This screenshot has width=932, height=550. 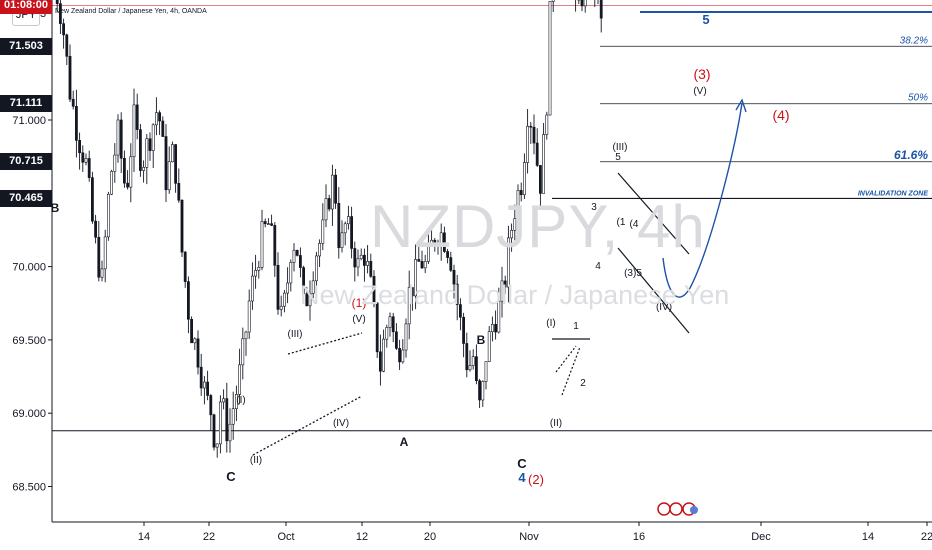 What do you see at coordinates (231, 476) in the screenshot?
I see `wave-label: C` at bounding box center [231, 476].